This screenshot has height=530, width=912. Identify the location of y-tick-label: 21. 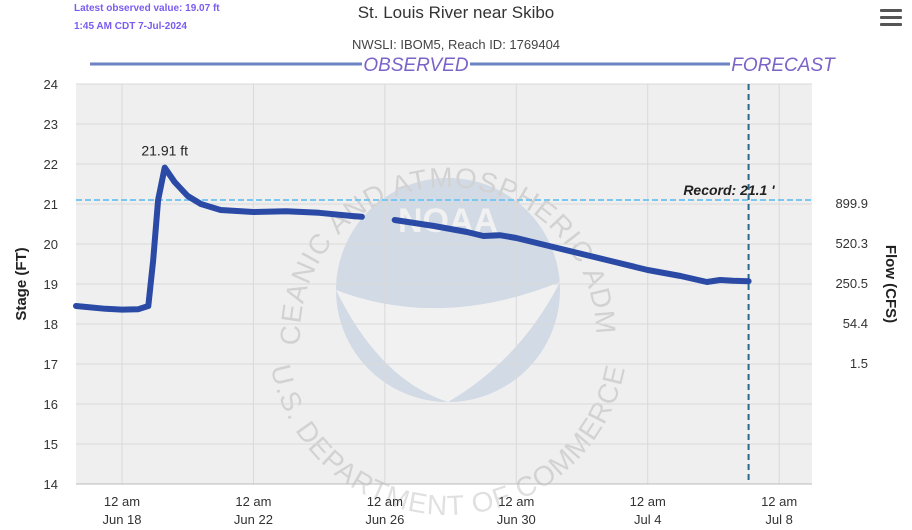
(51, 204).